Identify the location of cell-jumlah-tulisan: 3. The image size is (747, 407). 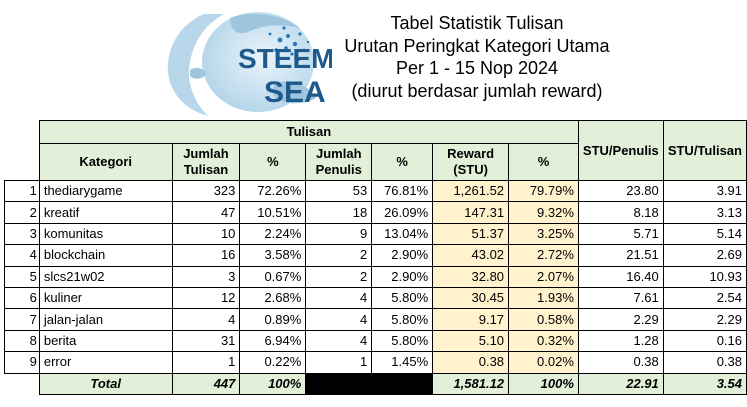
(206, 276).